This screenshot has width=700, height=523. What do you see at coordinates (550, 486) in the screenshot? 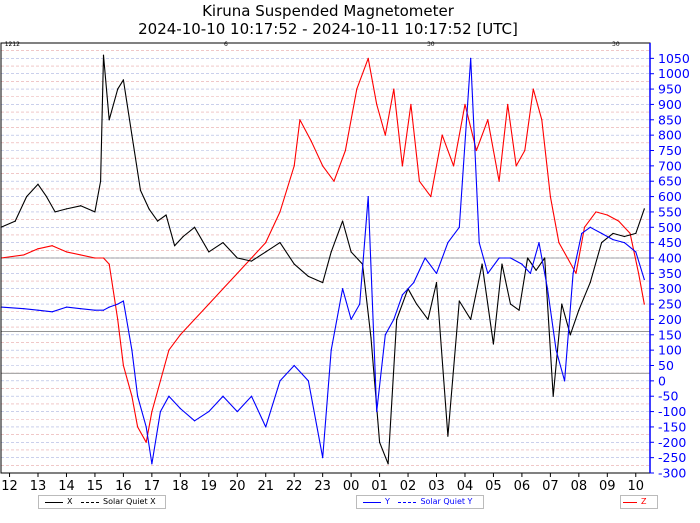
I see `x-tick-label: 07` at bounding box center [550, 486].